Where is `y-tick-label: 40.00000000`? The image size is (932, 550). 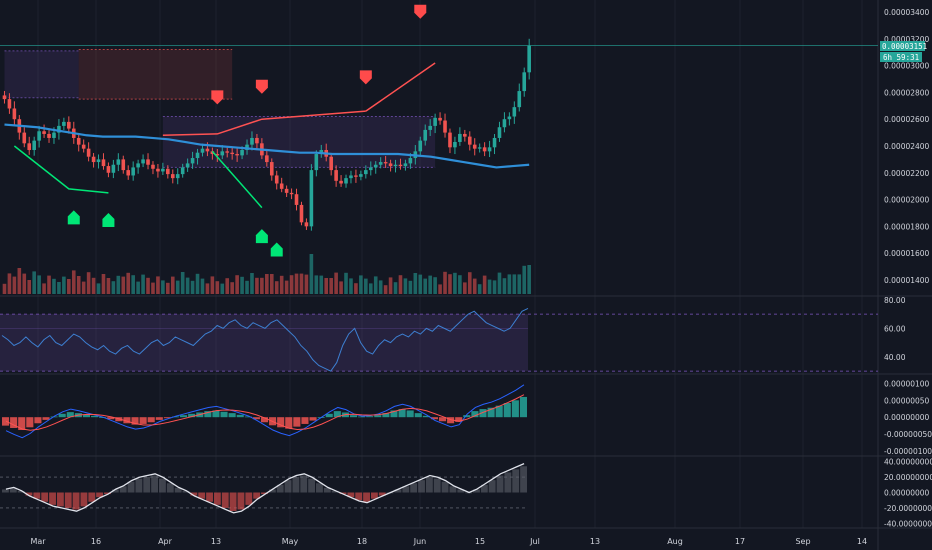 y-tick-label: 40.00000000 is located at coordinates (908, 462).